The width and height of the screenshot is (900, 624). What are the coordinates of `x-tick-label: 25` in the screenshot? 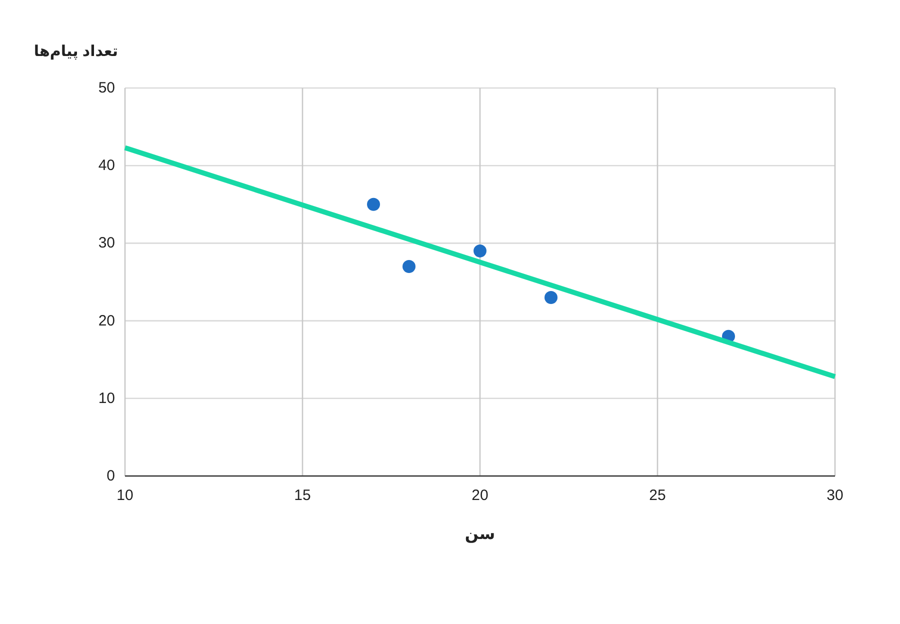 It's located at (657, 495).